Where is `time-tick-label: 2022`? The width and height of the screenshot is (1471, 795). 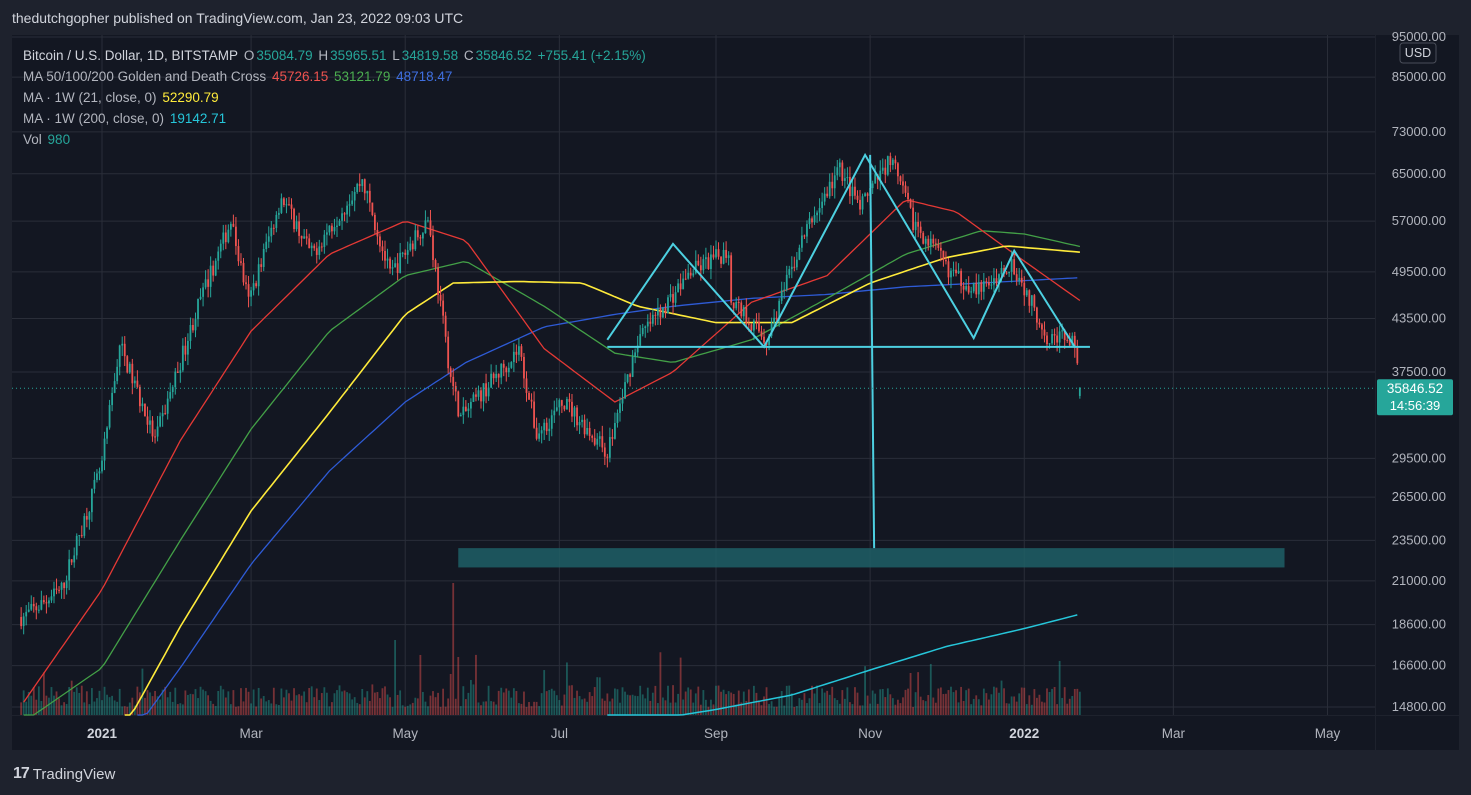 time-tick-label: 2022 is located at coordinates (1024, 733).